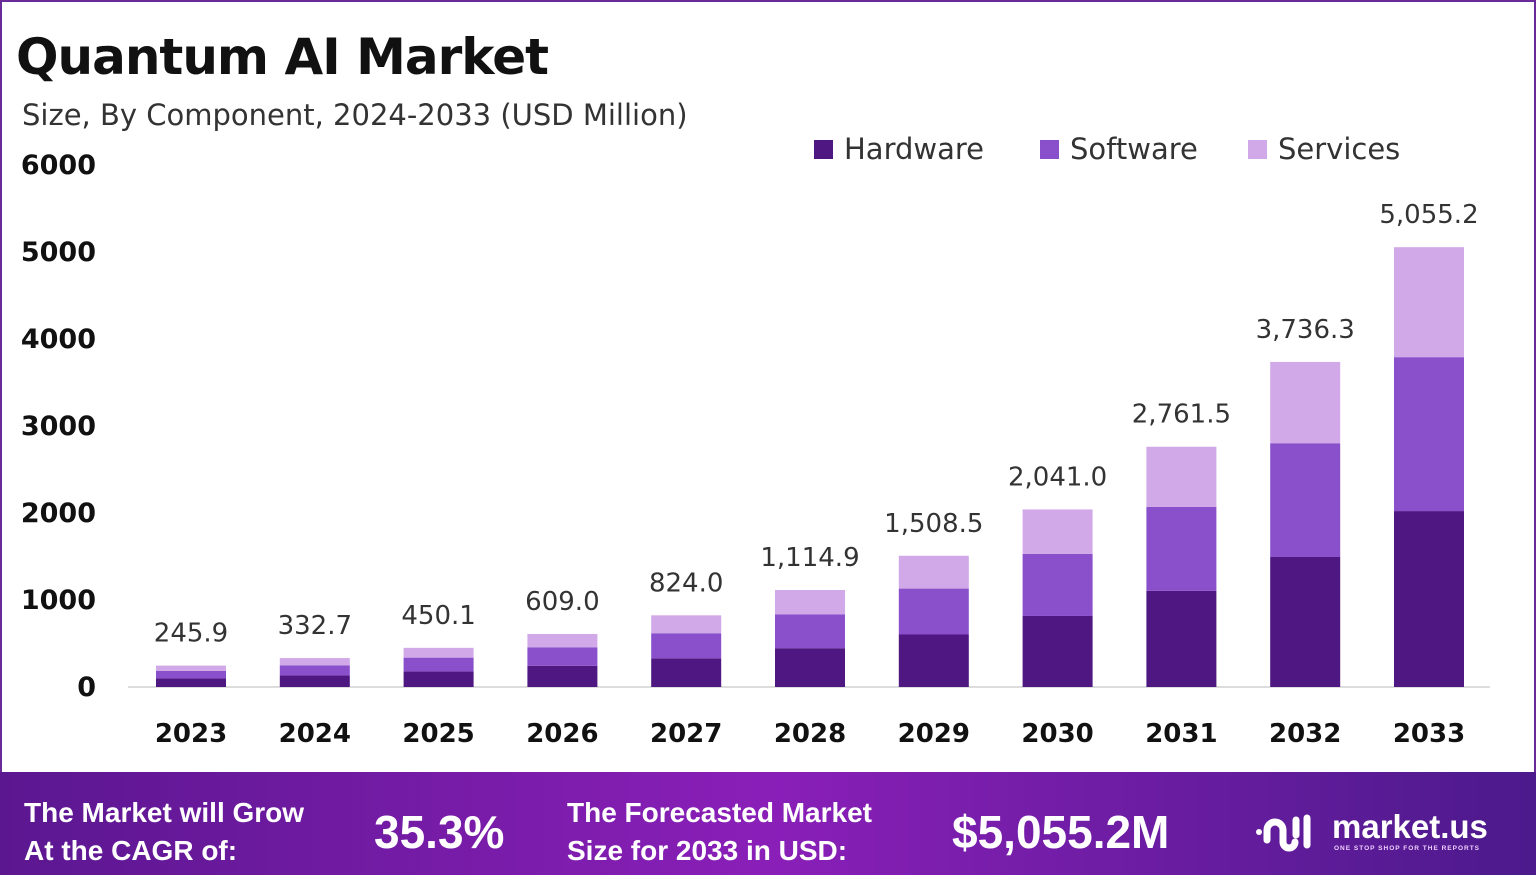 The width and height of the screenshot is (1536, 875). What do you see at coordinates (707, 850) in the screenshot?
I see `forecast-label-line2: Size for 2033 in USD:` at bounding box center [707, 850].